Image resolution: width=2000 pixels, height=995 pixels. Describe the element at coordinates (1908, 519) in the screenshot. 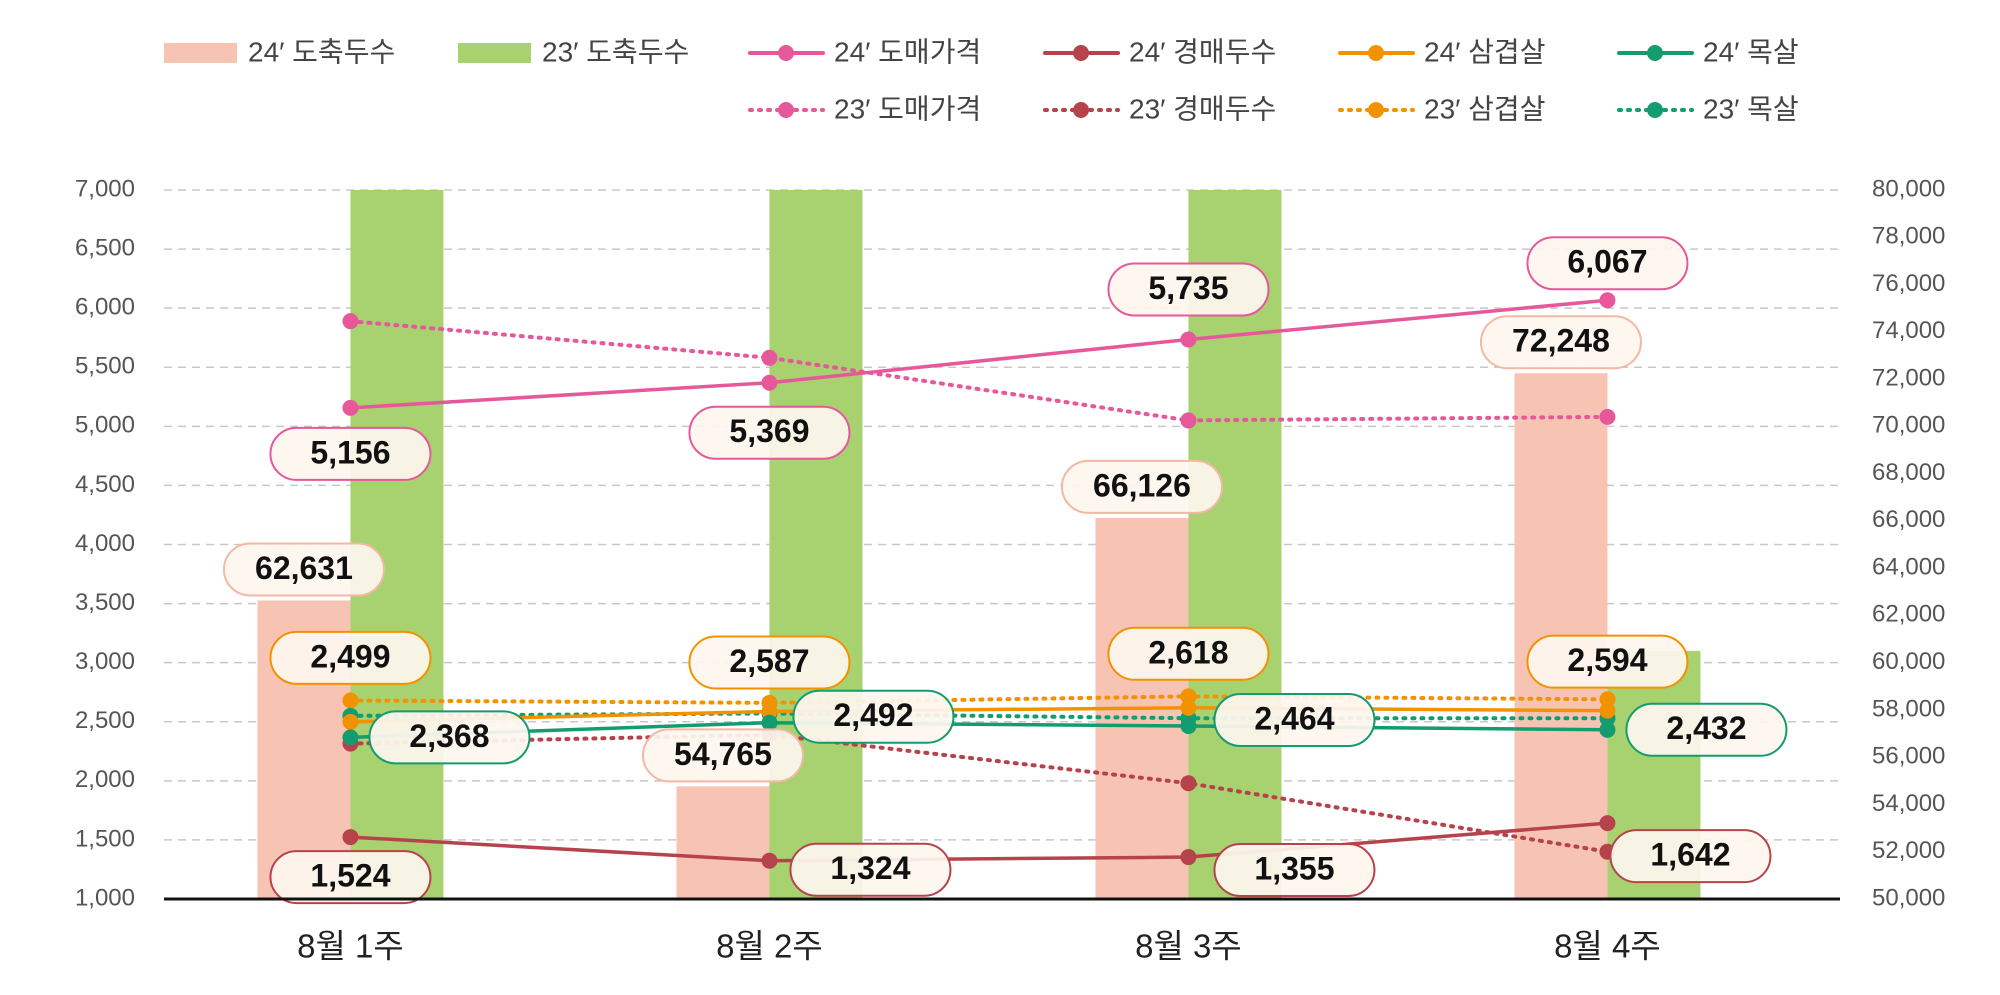

I see `y2-tick-label: 66,000` at that location.